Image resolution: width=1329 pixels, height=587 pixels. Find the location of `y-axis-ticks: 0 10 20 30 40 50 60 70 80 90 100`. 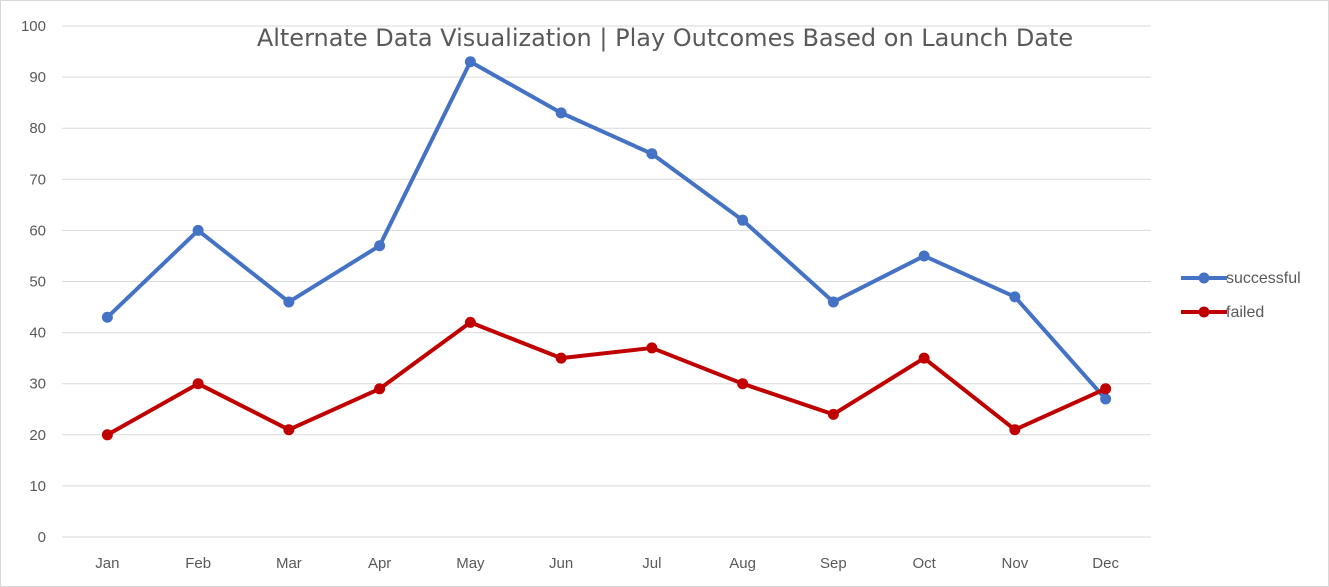

y-axis-ticks: 0 10 20 30 40 50 60 70 80 90 100 is located at coordinates (33, 282).